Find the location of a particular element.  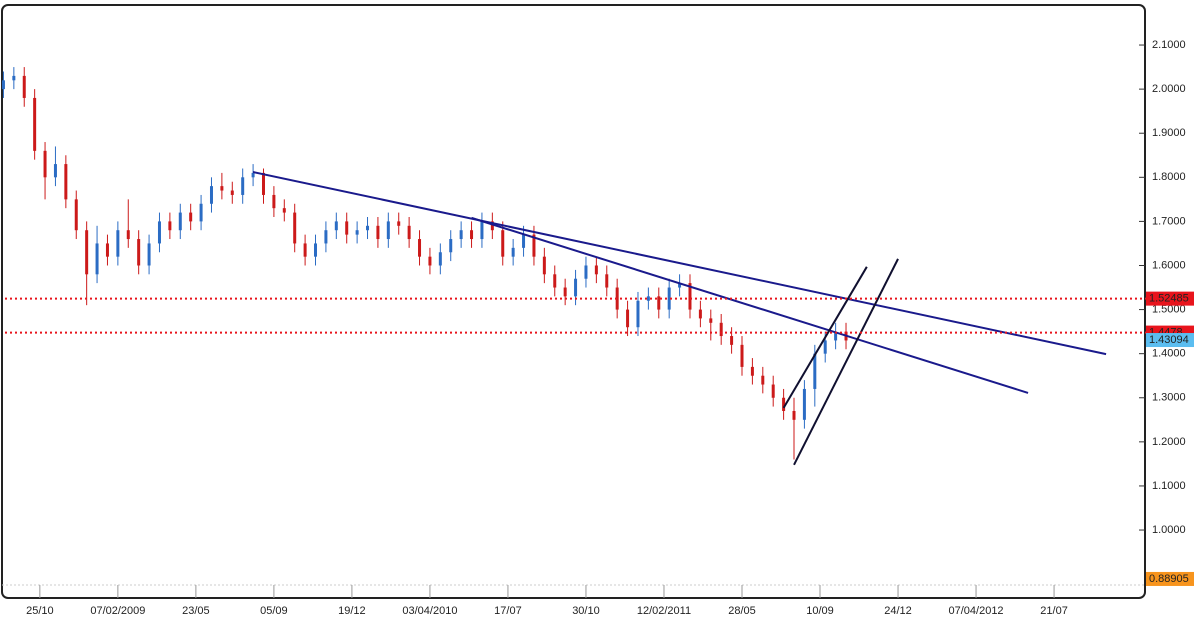

y-tick-label: 1.8000 is located at coordinates (1169, 177).